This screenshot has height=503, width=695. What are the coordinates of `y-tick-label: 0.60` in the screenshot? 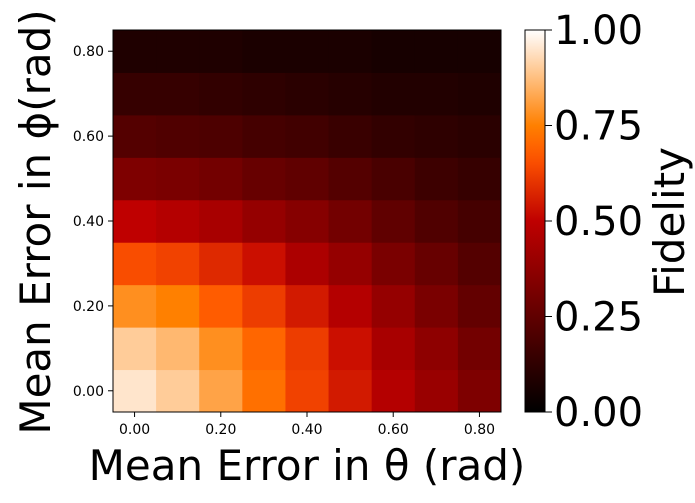 It's located at (88, 137).